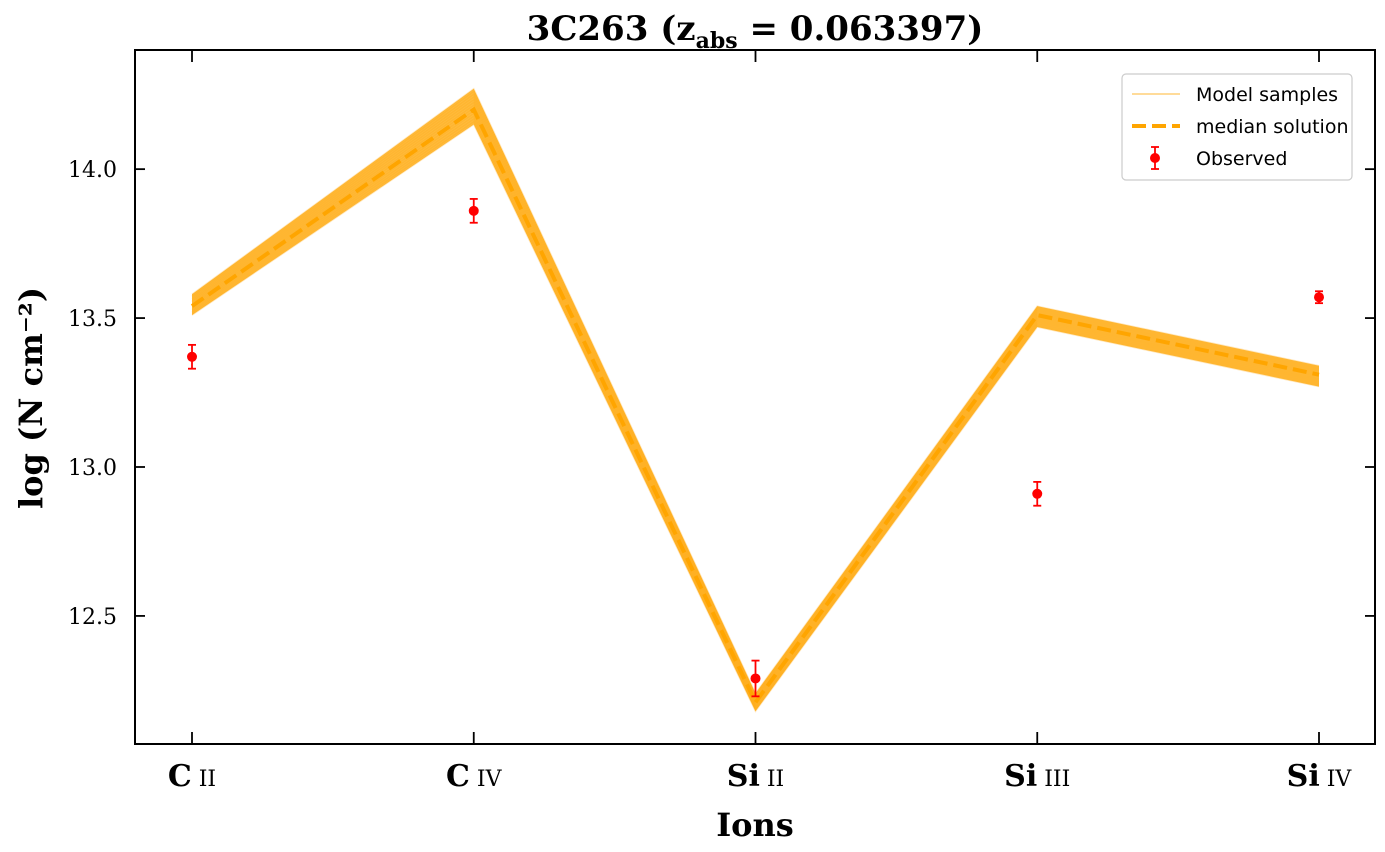  I want to click on x-tick-label: C IV, so click(474, 776).